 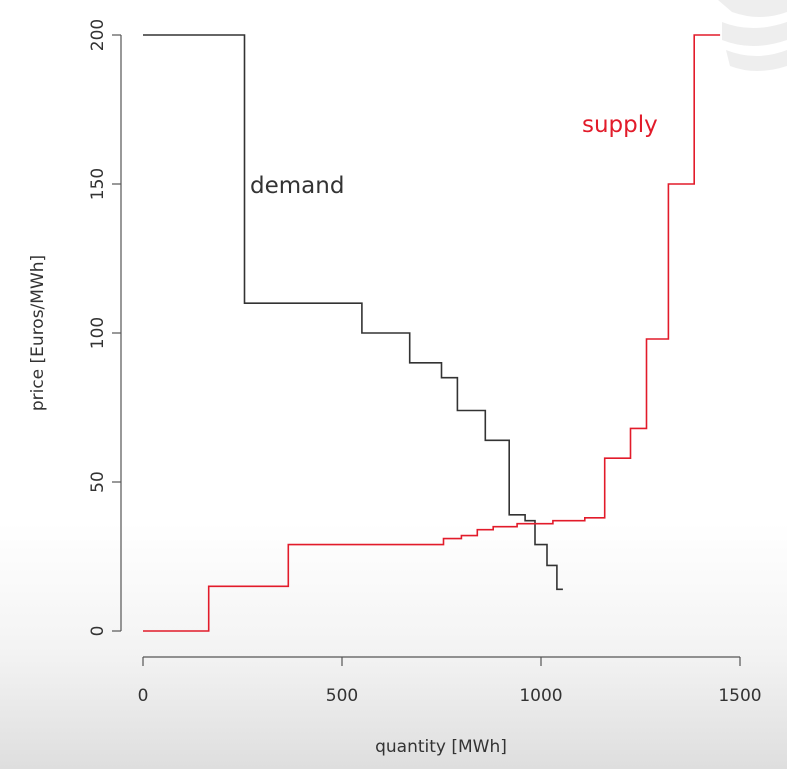 I want to click on x-tick-label-0: 0, so click(x=143, y=696).